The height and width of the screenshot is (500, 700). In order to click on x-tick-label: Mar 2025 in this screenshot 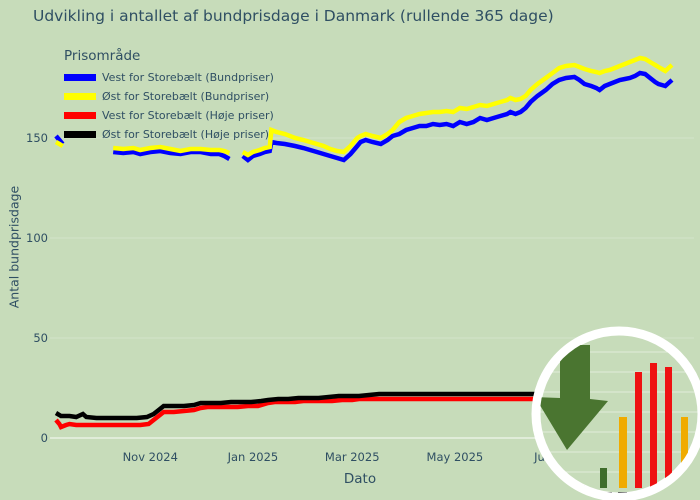, I will do `click(352, 457)`.